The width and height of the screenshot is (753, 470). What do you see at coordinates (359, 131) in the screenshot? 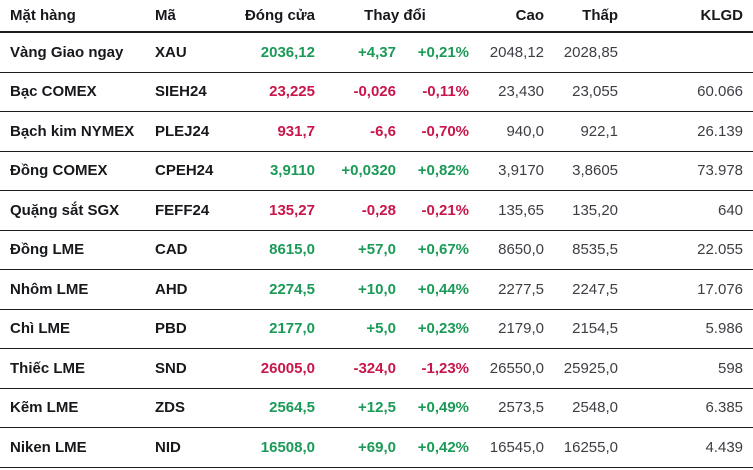
I see `cell-change: -6,6` at bounding box center [359, 131].